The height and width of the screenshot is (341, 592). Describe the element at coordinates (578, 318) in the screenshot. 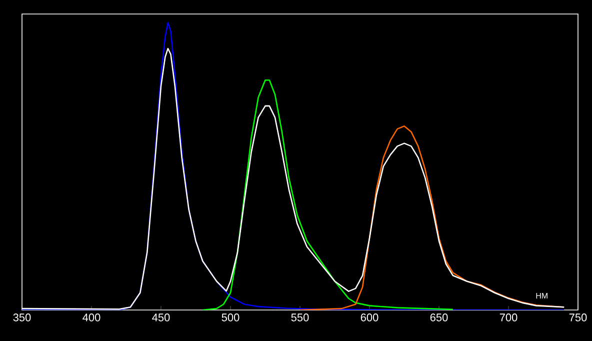

I see `x-tick-label: 750` at that location.